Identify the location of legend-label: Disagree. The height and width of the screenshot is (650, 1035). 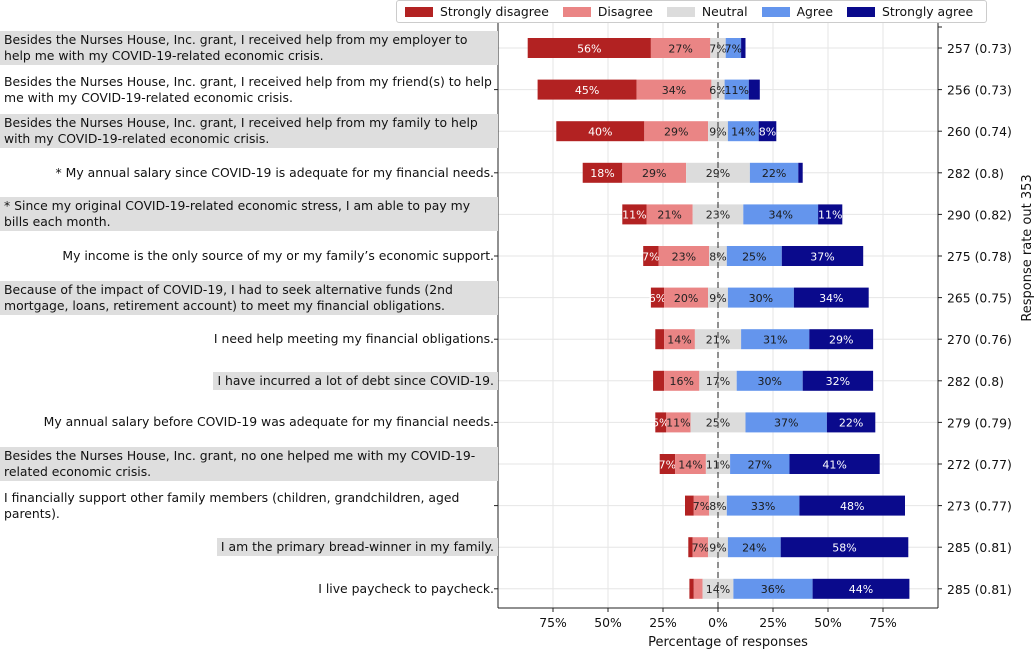
(625, 11).